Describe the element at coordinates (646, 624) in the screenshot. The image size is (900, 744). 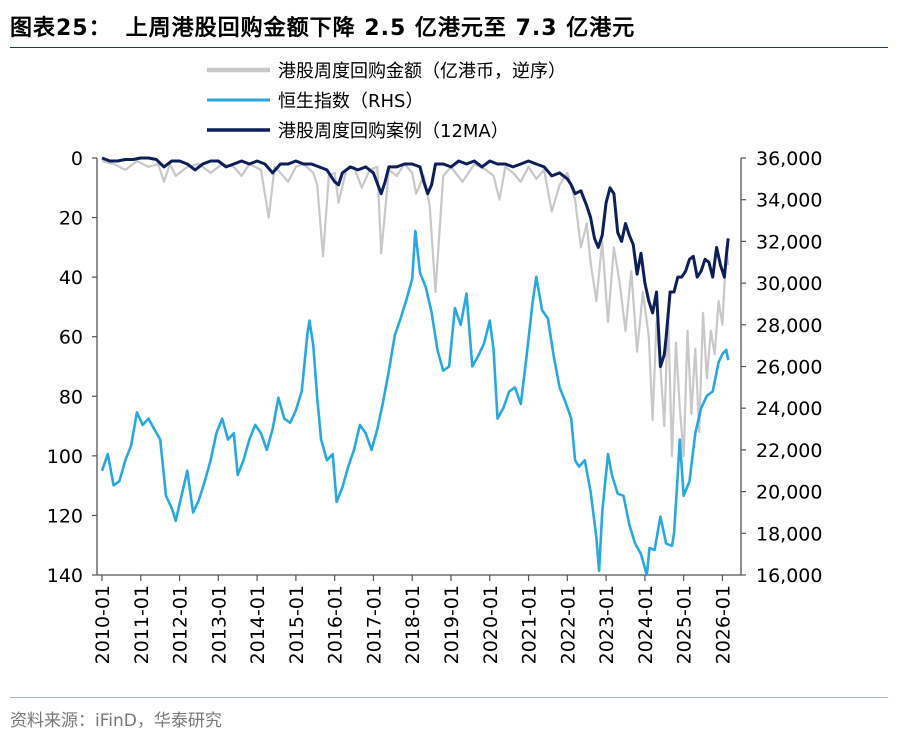
I see `x-tick-label: 2024-01` at that location.